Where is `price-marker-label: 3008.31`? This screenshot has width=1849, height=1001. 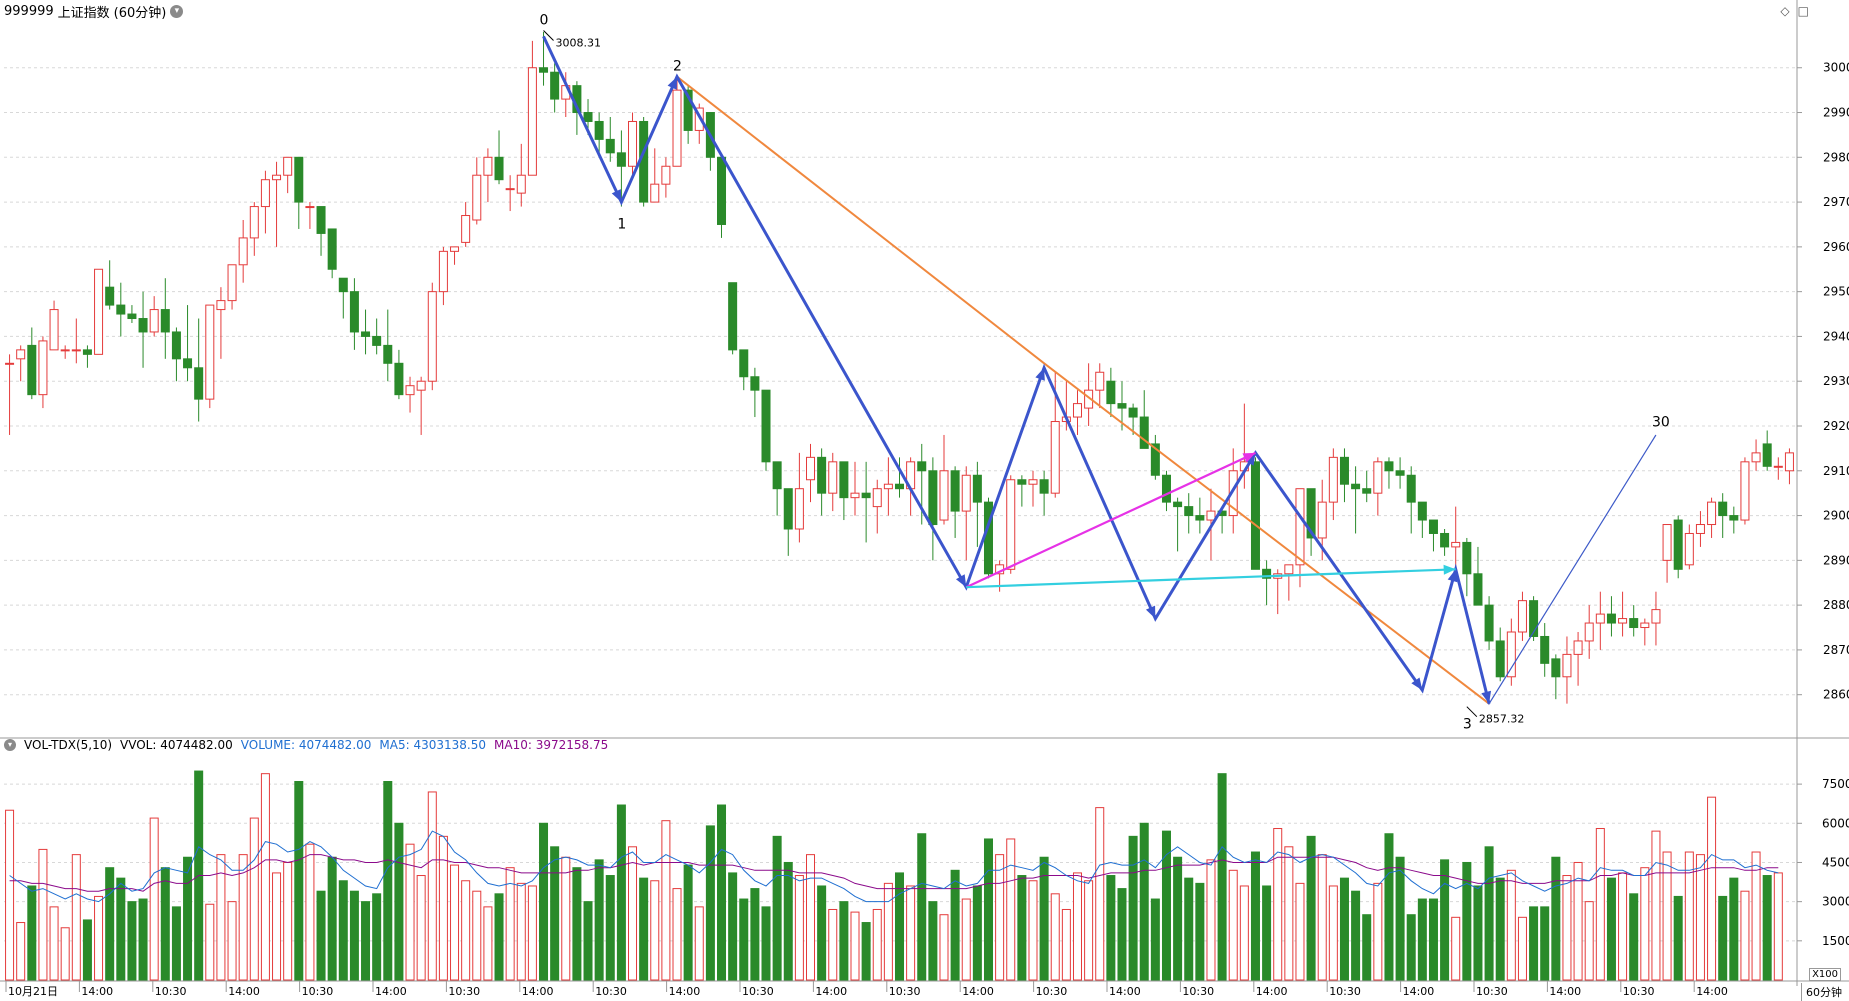 price-marker-label: 3008.31 is located at coordinates (579, 43).